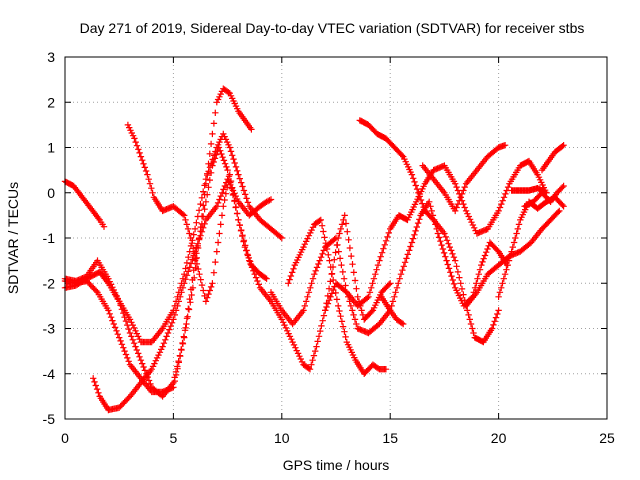 The height and width of the screenshot is (480, 640). Describe the element at coordinates (336, 465) in the screenshot. I see `x-axis-label: GPS time / hours` at that location.